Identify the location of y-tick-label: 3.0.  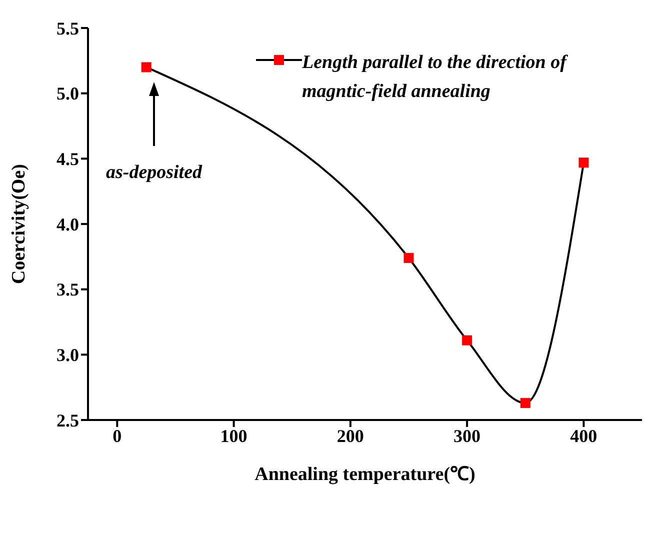
(67, 355).